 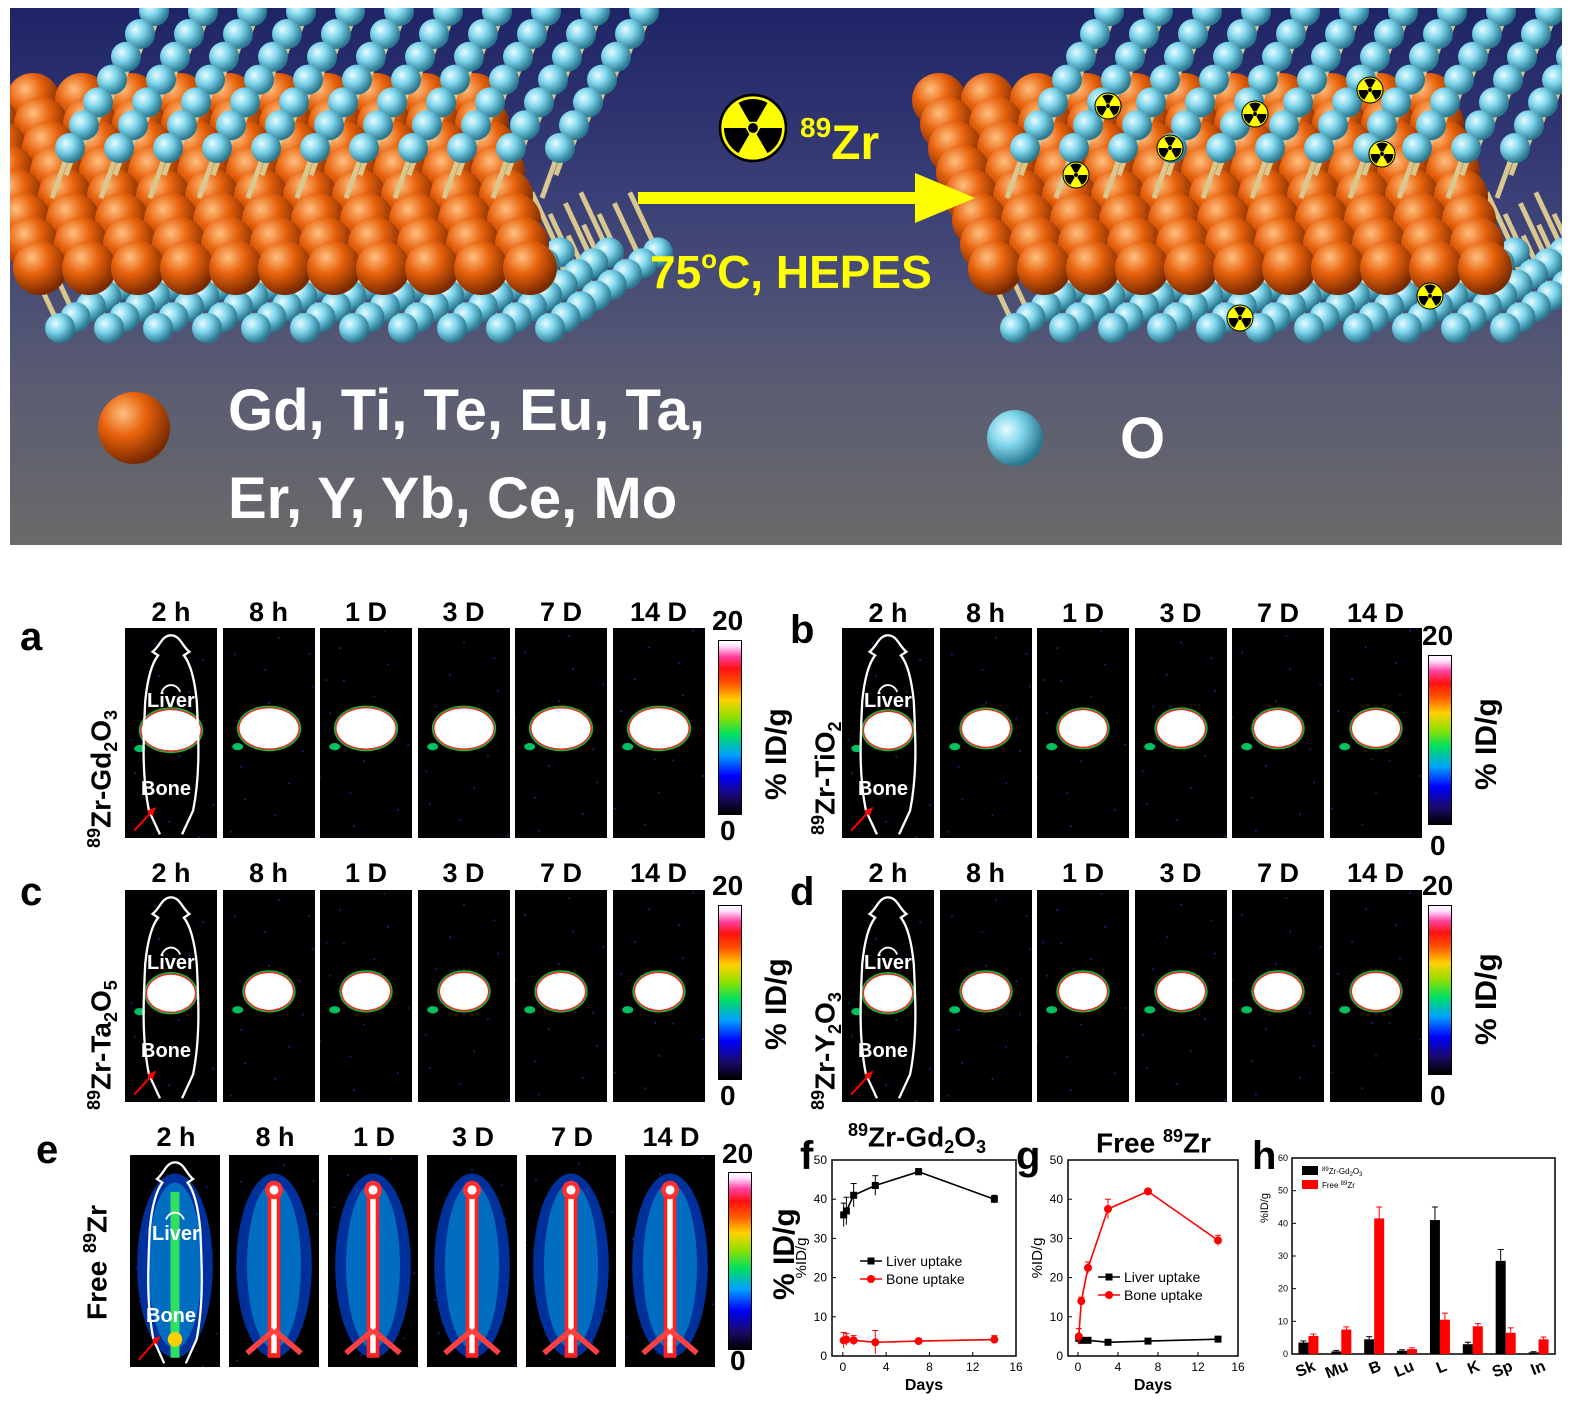 I want to click on panel-e-time-label: 1 D, so click(x=374, y=1137).